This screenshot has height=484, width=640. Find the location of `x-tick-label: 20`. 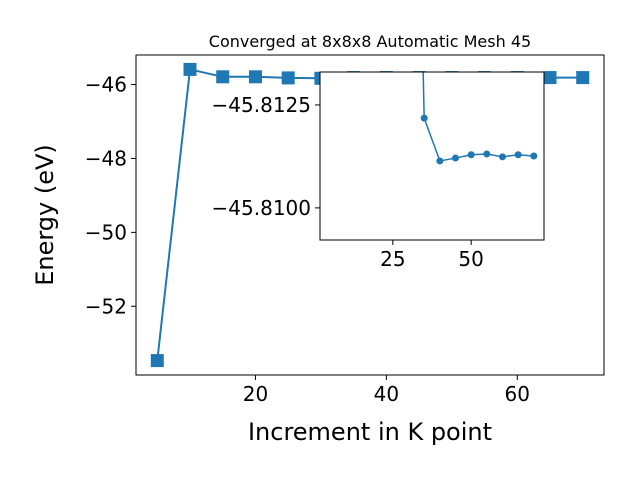

x-tick-label: 20 is located at coordinates (255, 394).